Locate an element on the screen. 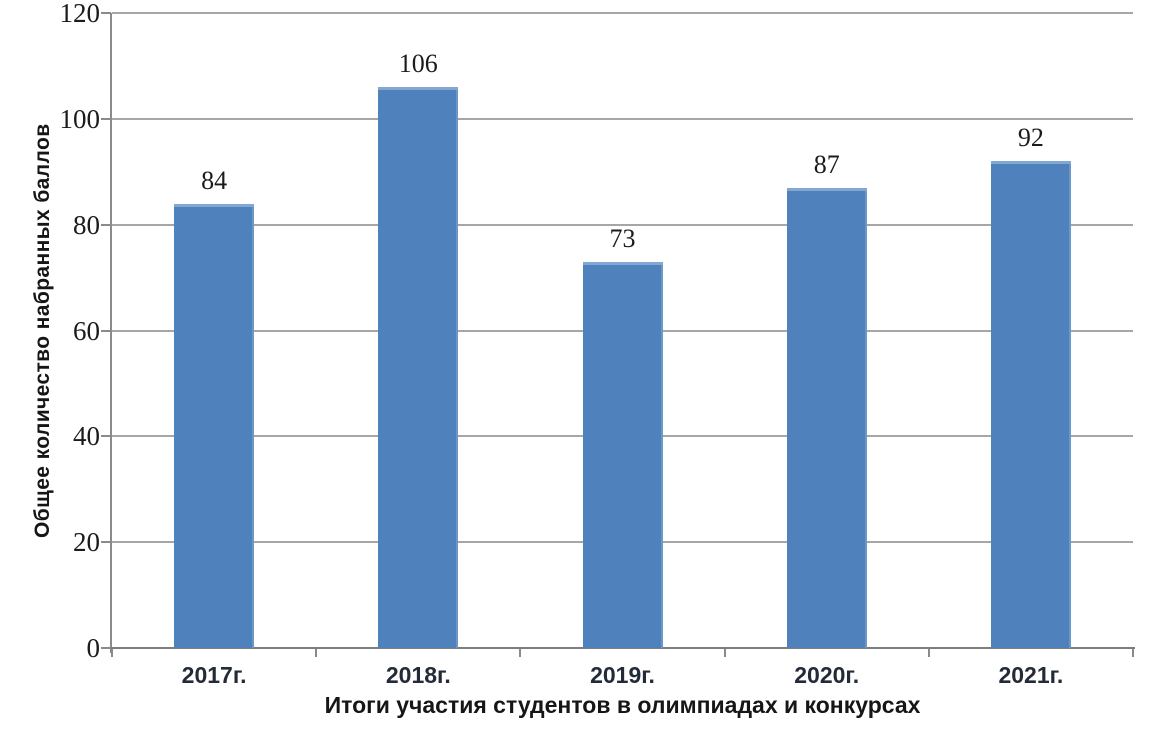 Image resolution: width=1170 pixels, height=737 pixels. y-tick-label: 0 is located at coordinates (93, 648).